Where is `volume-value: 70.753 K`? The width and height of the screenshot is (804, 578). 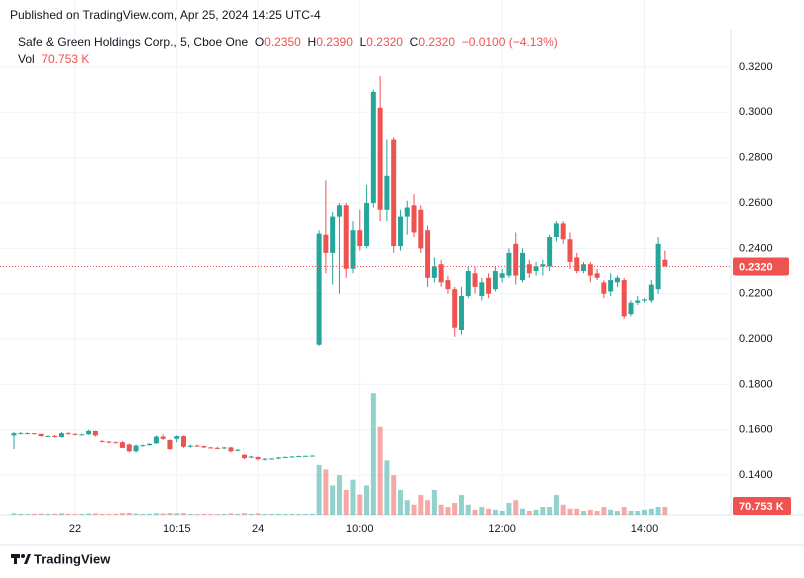
volume-value: 70.753 K is located at coordinates (65, 59).